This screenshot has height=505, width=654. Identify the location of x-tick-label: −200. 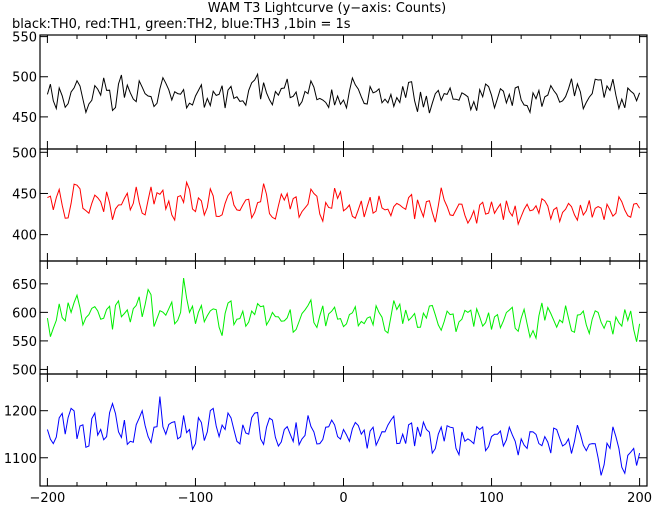
(48, 498).